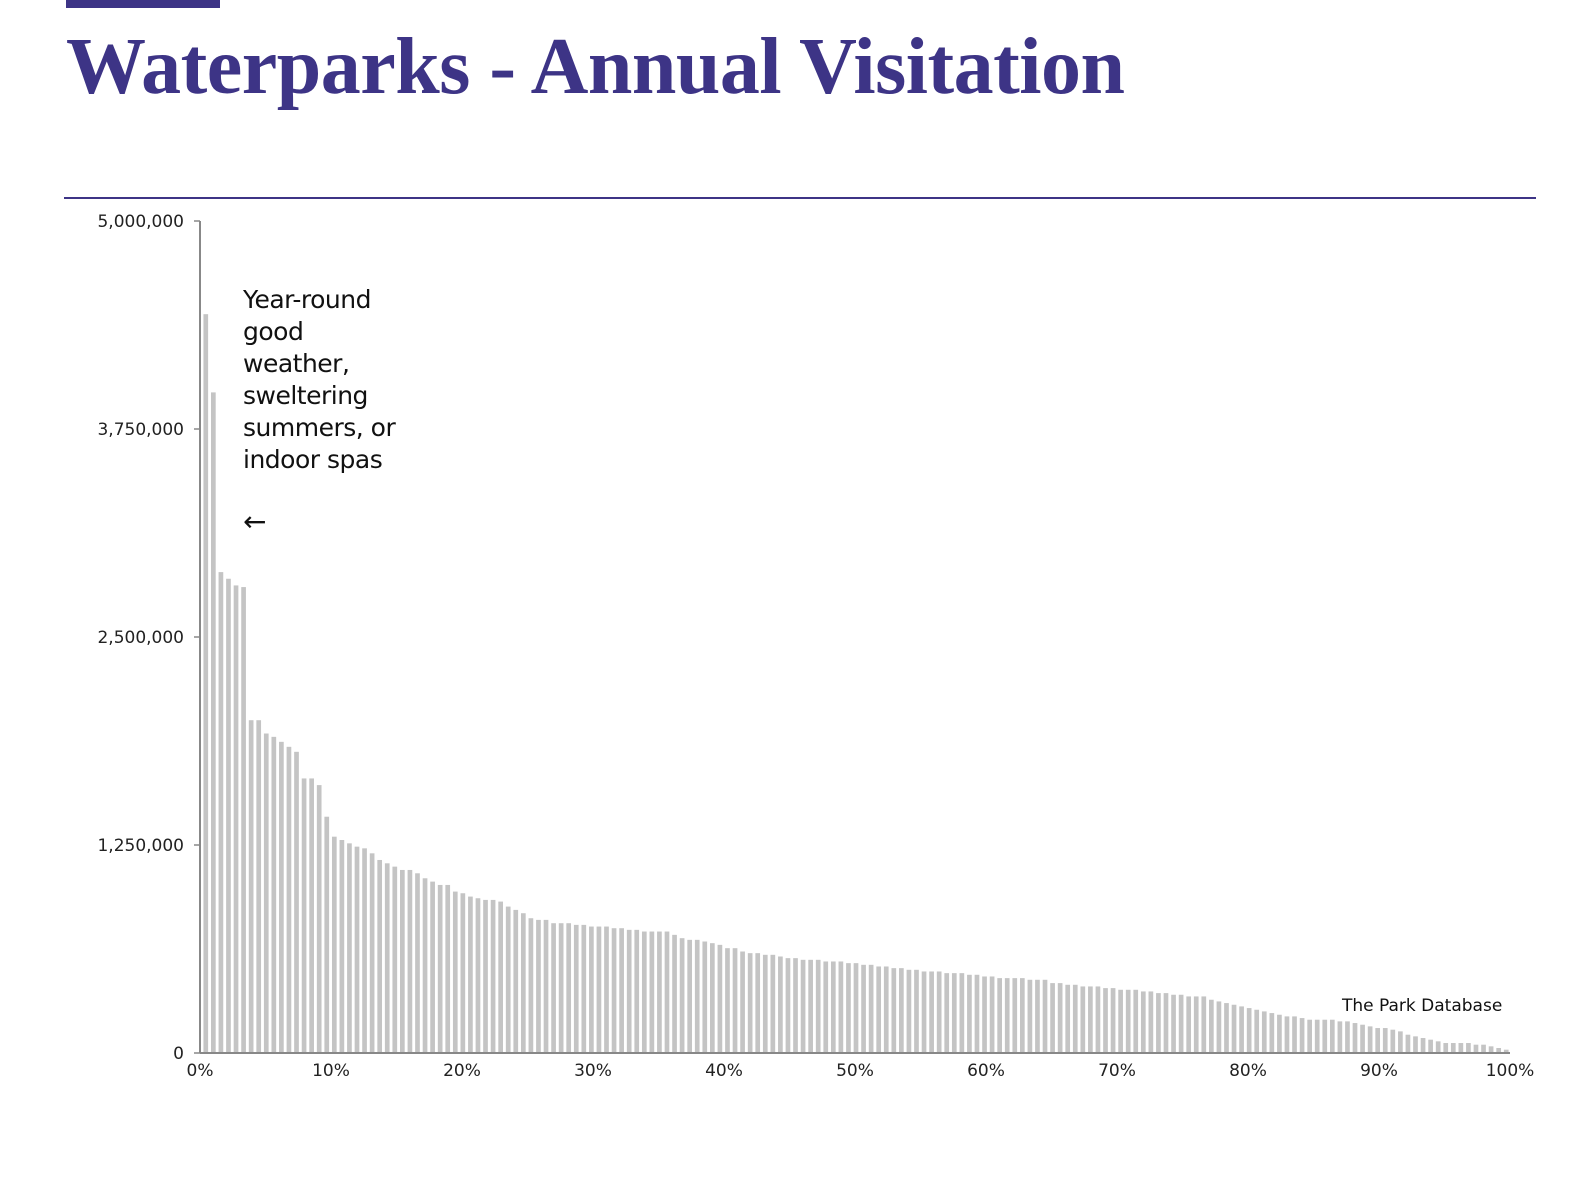 This screenshot has width=1589, height=1192. Describe the element at coordinates (595, 67) in the screenshot. I see `page-title: Waterparks - Annual Visitation` at that location.